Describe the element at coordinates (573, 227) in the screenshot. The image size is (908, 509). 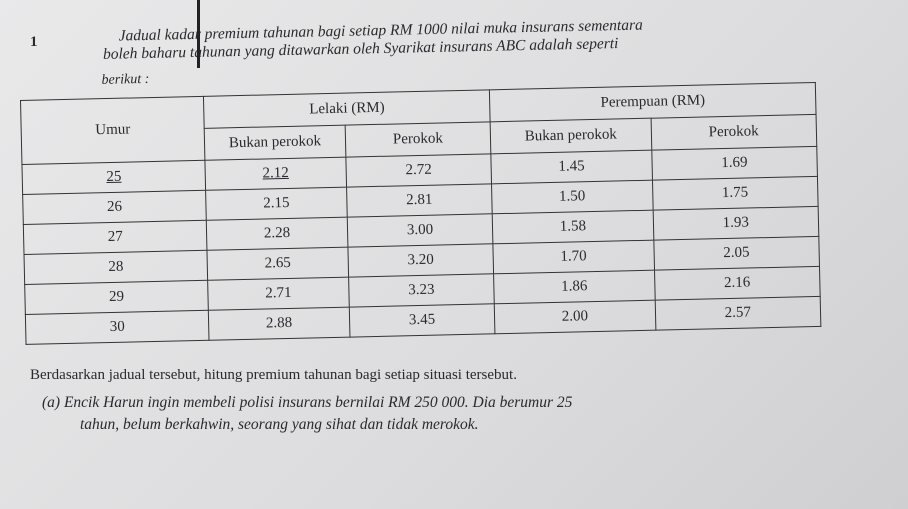
I see `cell-female-non-smoker: 1.58` at that location.